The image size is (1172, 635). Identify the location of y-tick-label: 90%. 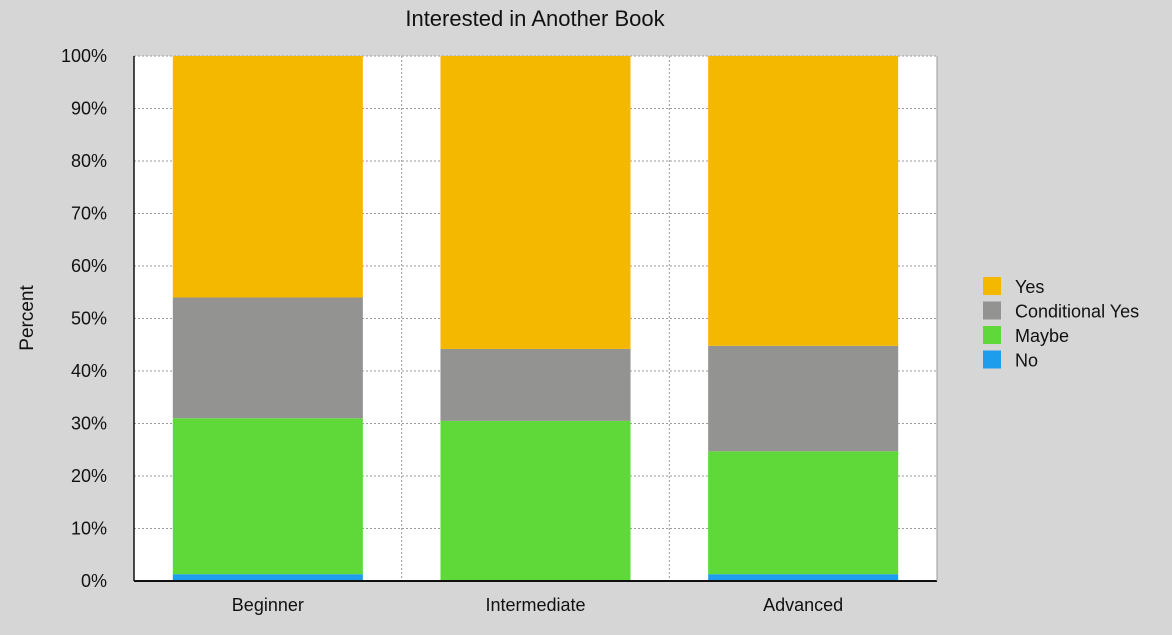
(89, 109).